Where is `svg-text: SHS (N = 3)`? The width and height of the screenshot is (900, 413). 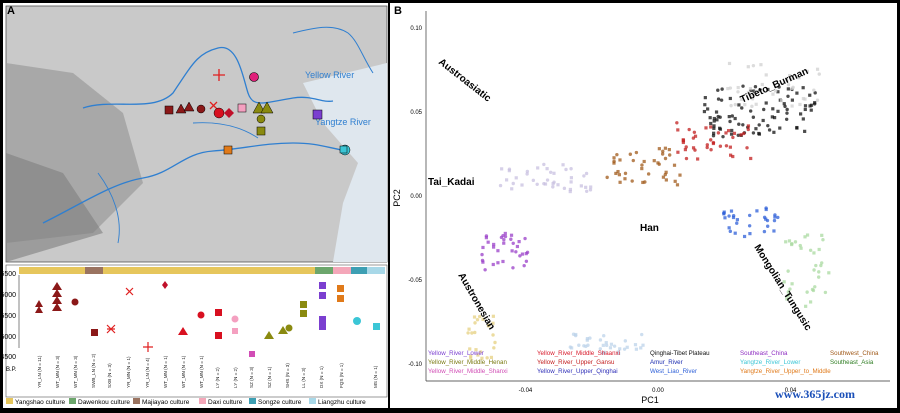
svg-text: SHS (N = 3) is located at coordinates (287, 375).